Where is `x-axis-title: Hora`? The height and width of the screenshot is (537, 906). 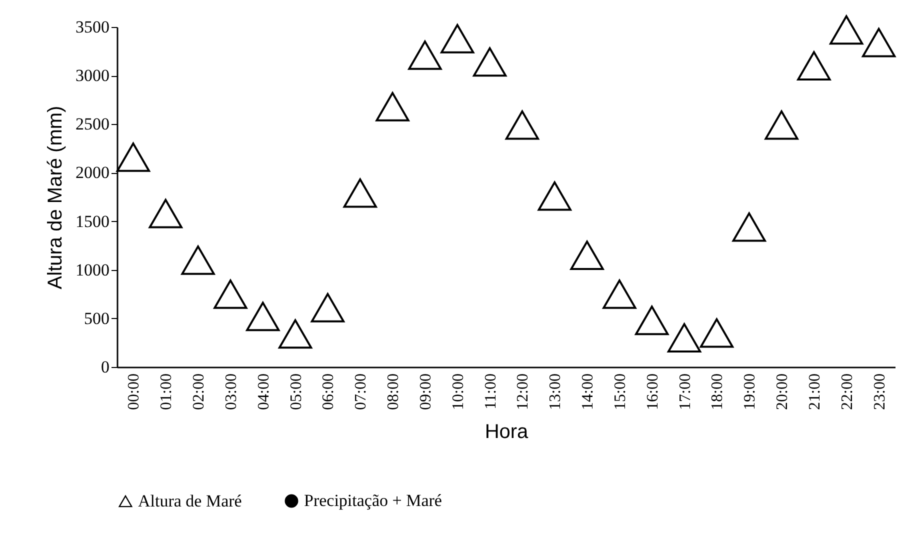
x-axis-title: Hora is located at coordinates (507, 431).